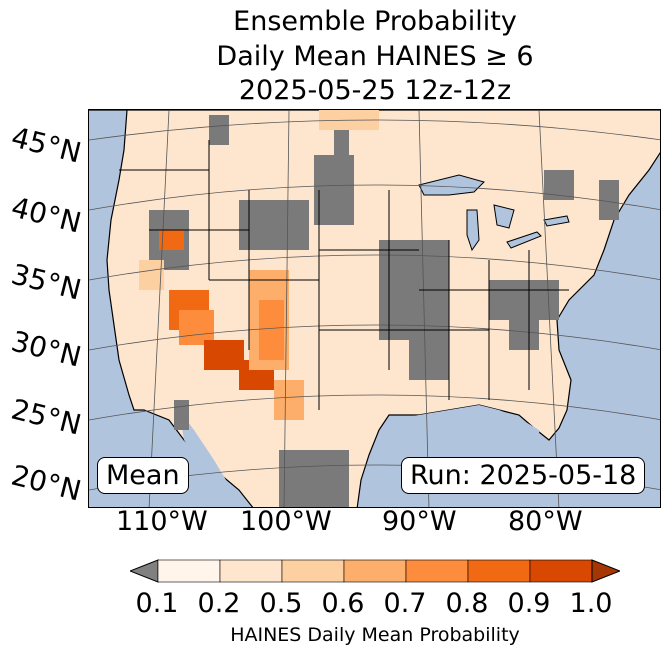 This screenshot has height=658, width=671. I want to click on colorbar-tick: 0.8, so click(467, 603).